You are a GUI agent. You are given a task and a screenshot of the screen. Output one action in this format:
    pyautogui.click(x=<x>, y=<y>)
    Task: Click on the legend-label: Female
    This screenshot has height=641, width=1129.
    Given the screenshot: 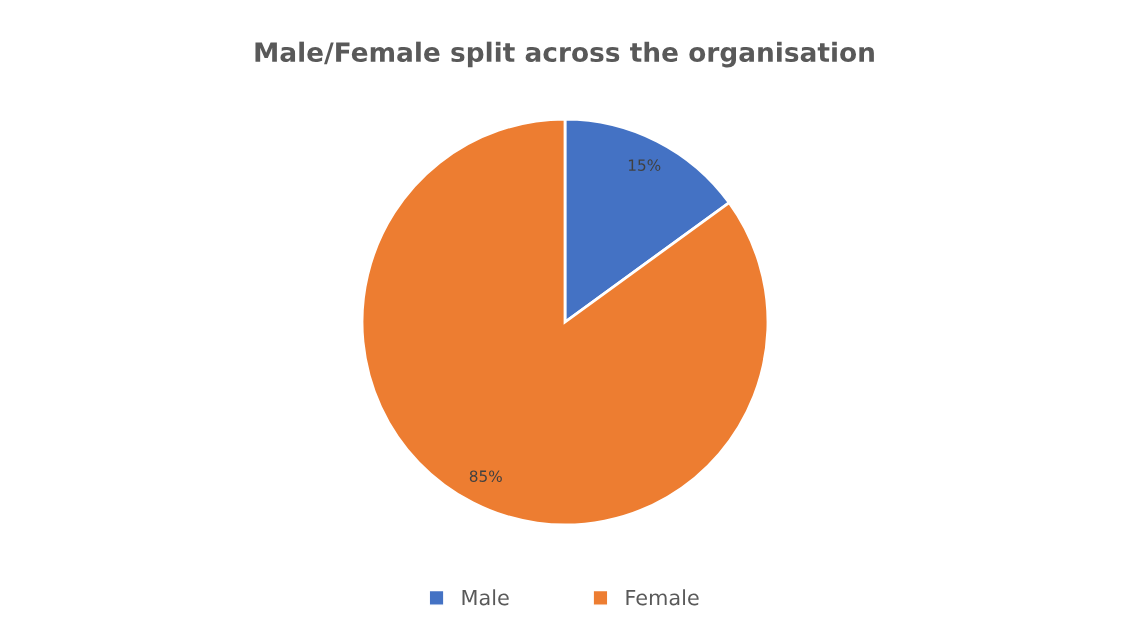 What is the action you would take?
    pyautogui.click(x=662, y=597)
    